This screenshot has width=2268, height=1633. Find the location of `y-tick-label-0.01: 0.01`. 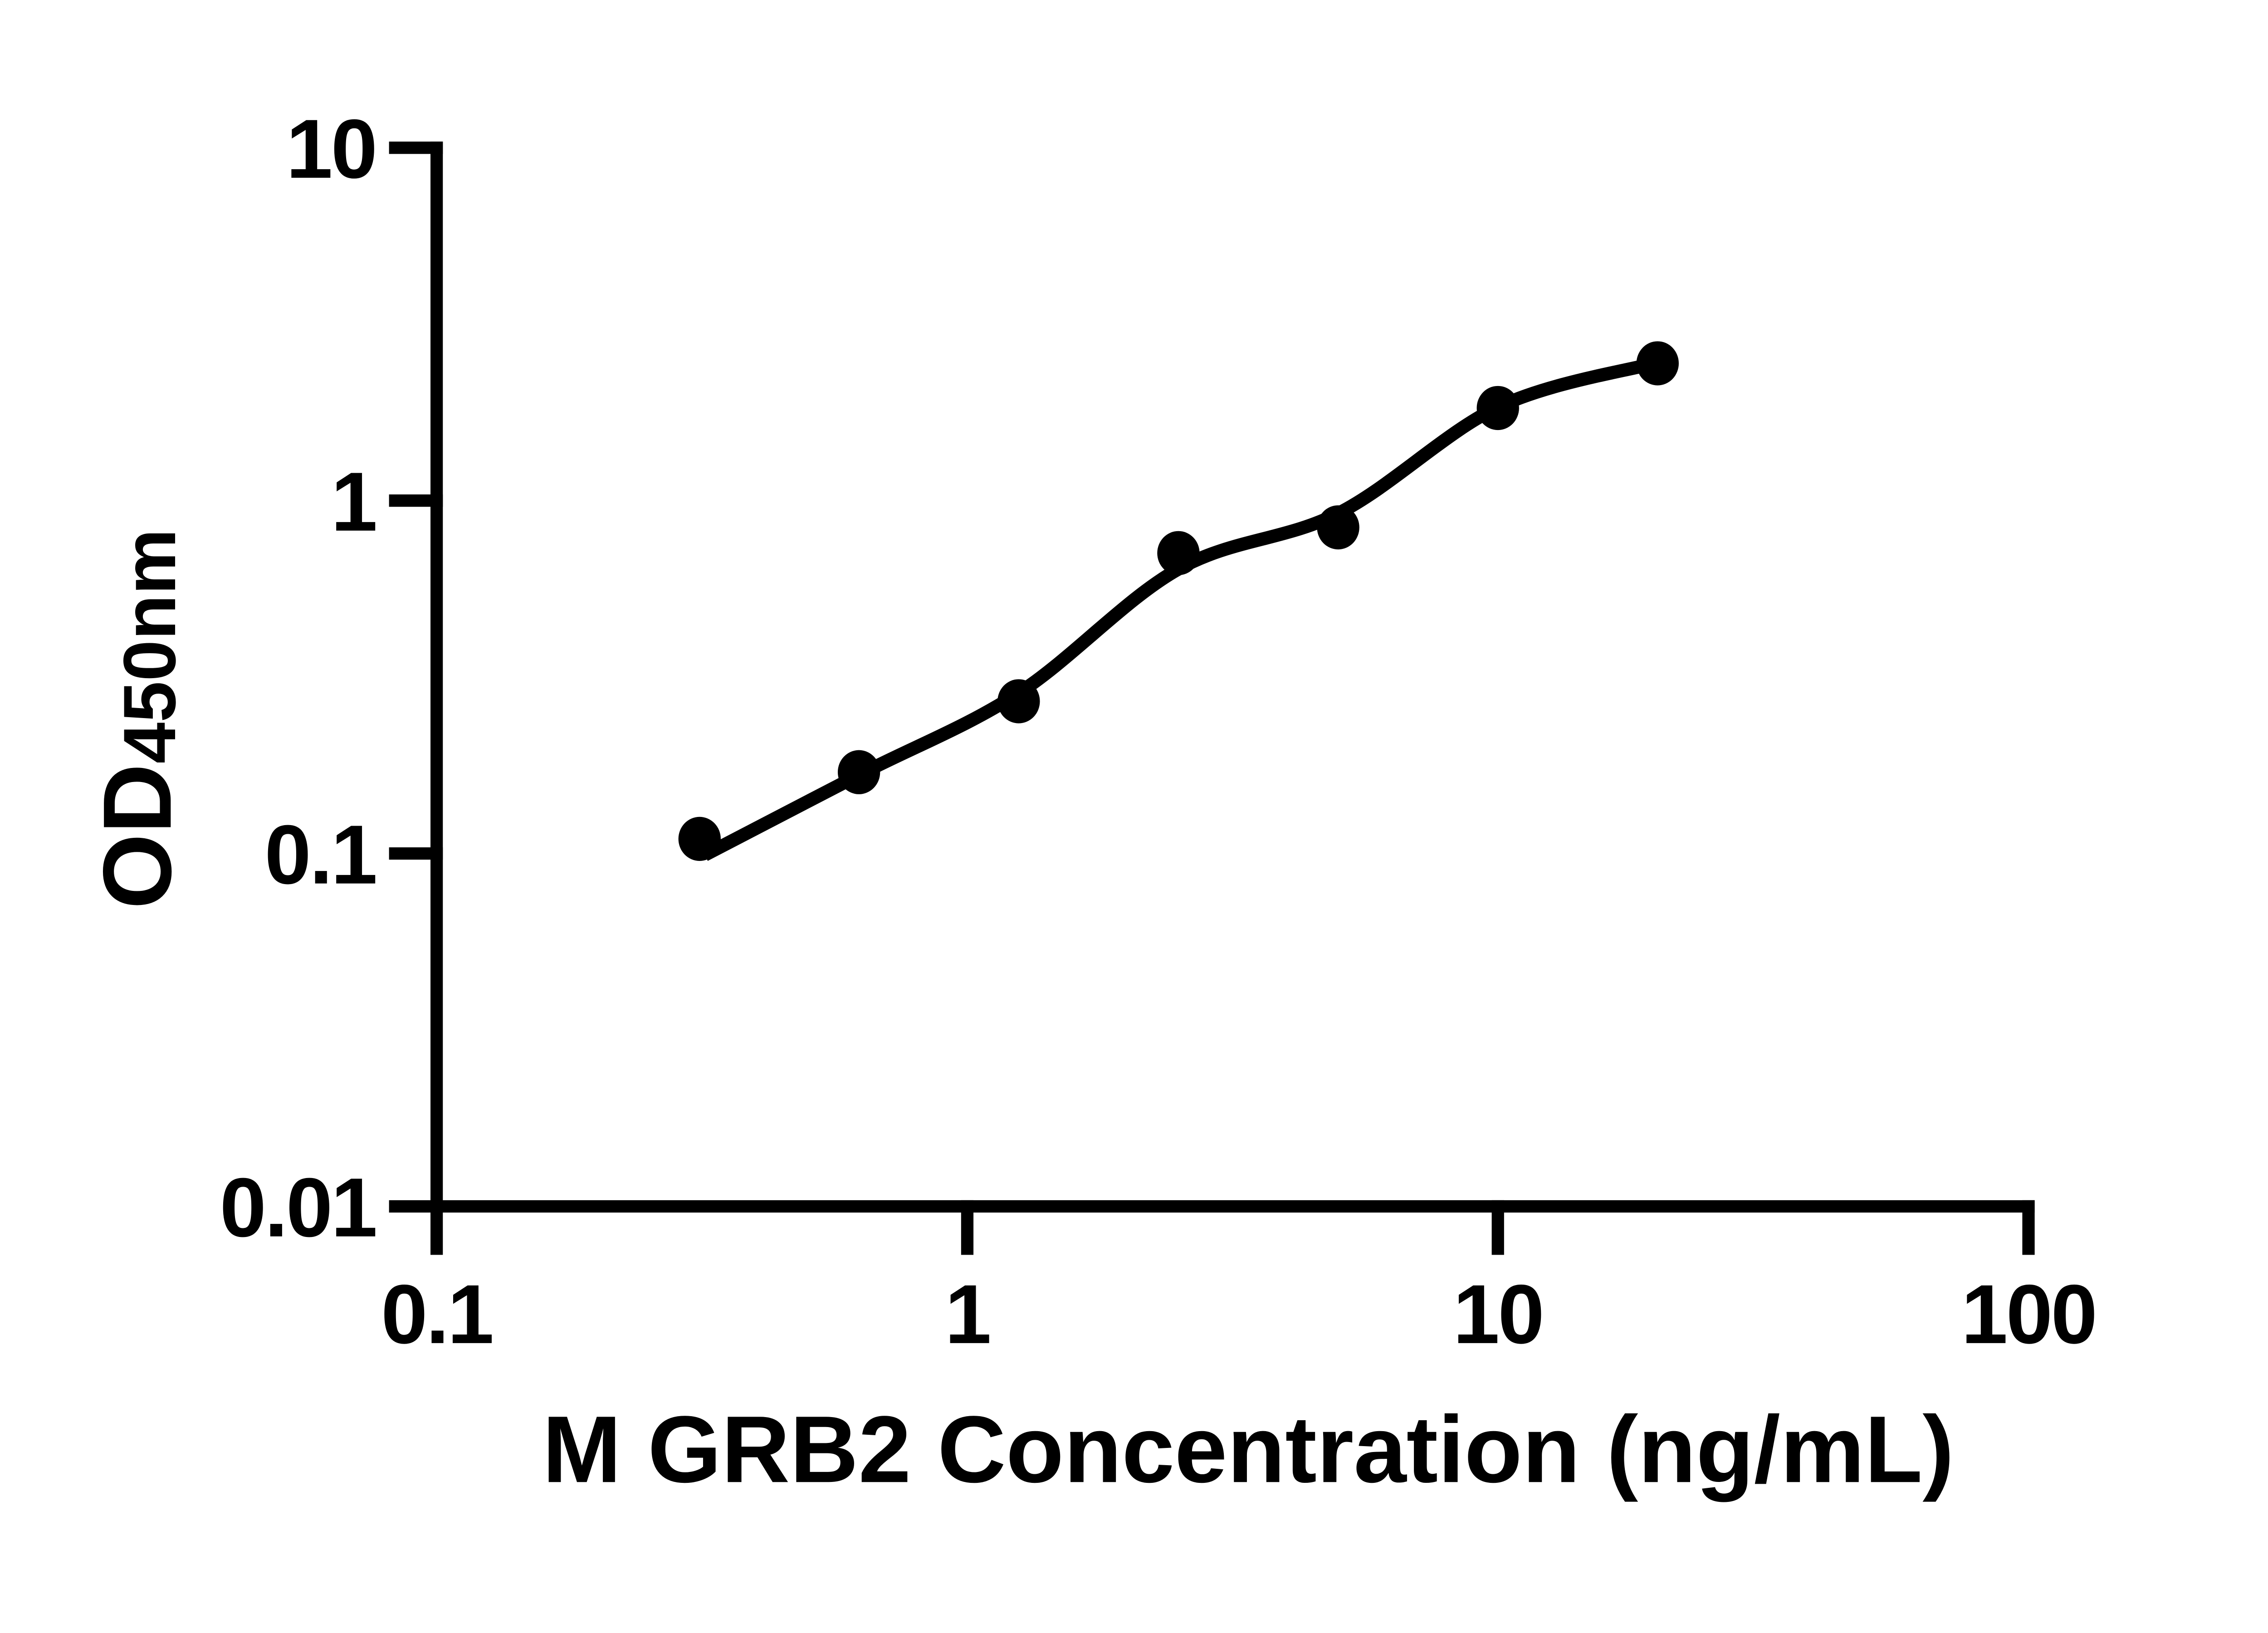

y-tick-label-0.01: 0.01 is located at coordinates (298, 1208).